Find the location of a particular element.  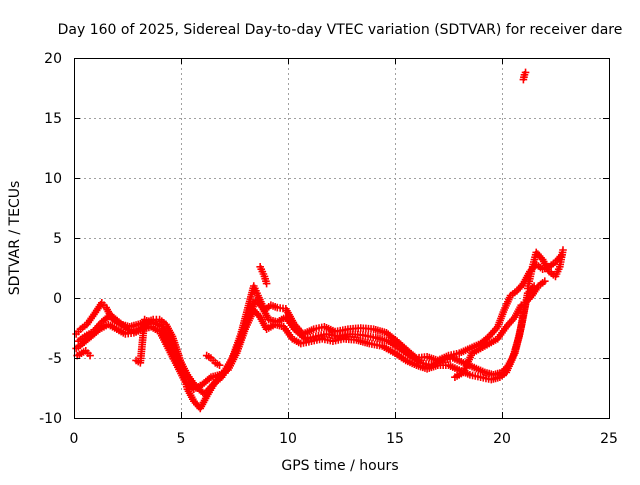

x-tick-label: 25 is located at coordinates (609, 439).